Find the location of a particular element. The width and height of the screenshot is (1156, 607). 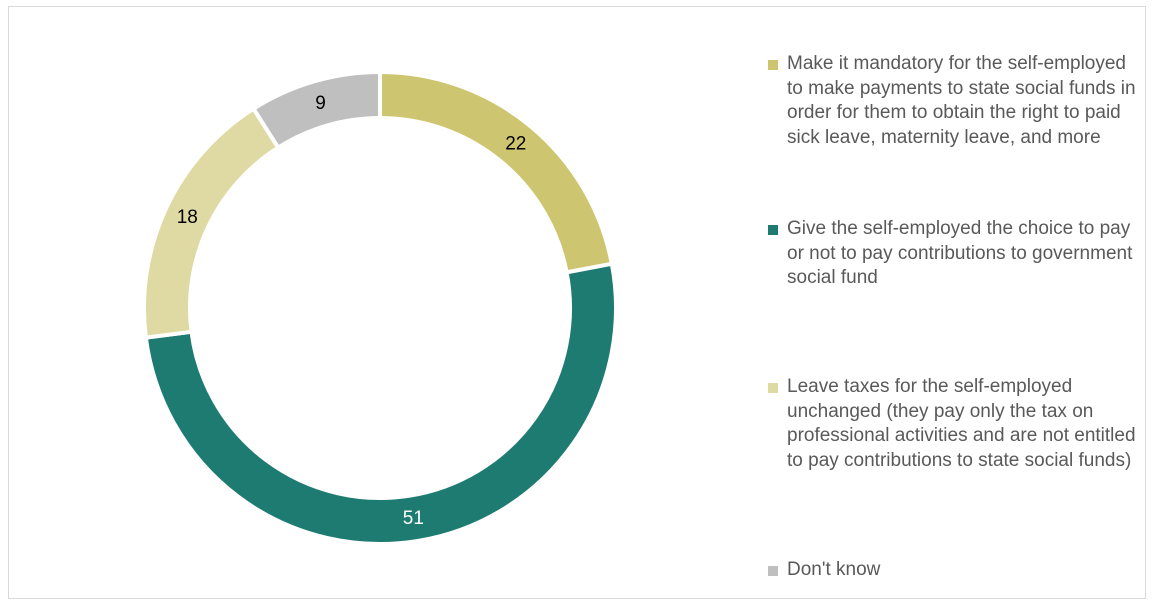

slice-label-mandatory: 22 is located at coordinates (515, 143).